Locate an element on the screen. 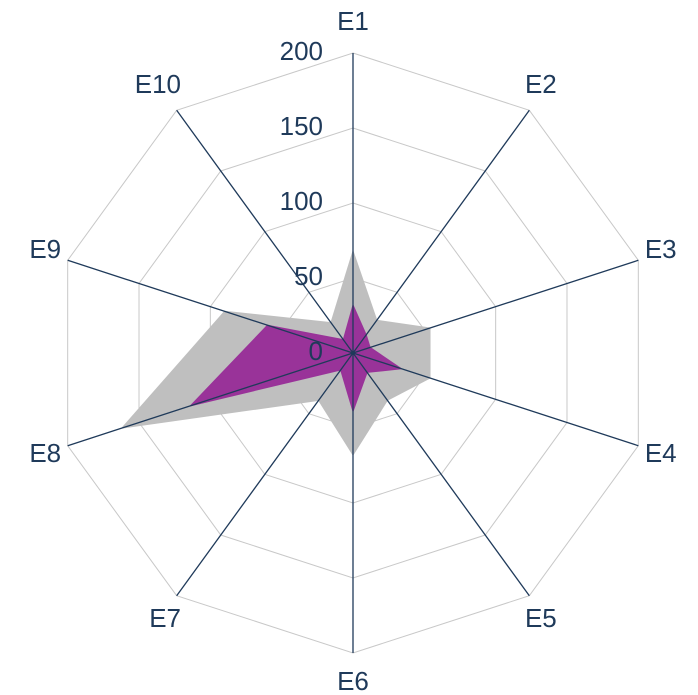 Image resolution: width=698 pixels, height=695 pixels. axis-label: E6 is located at coordinates (353, 680).